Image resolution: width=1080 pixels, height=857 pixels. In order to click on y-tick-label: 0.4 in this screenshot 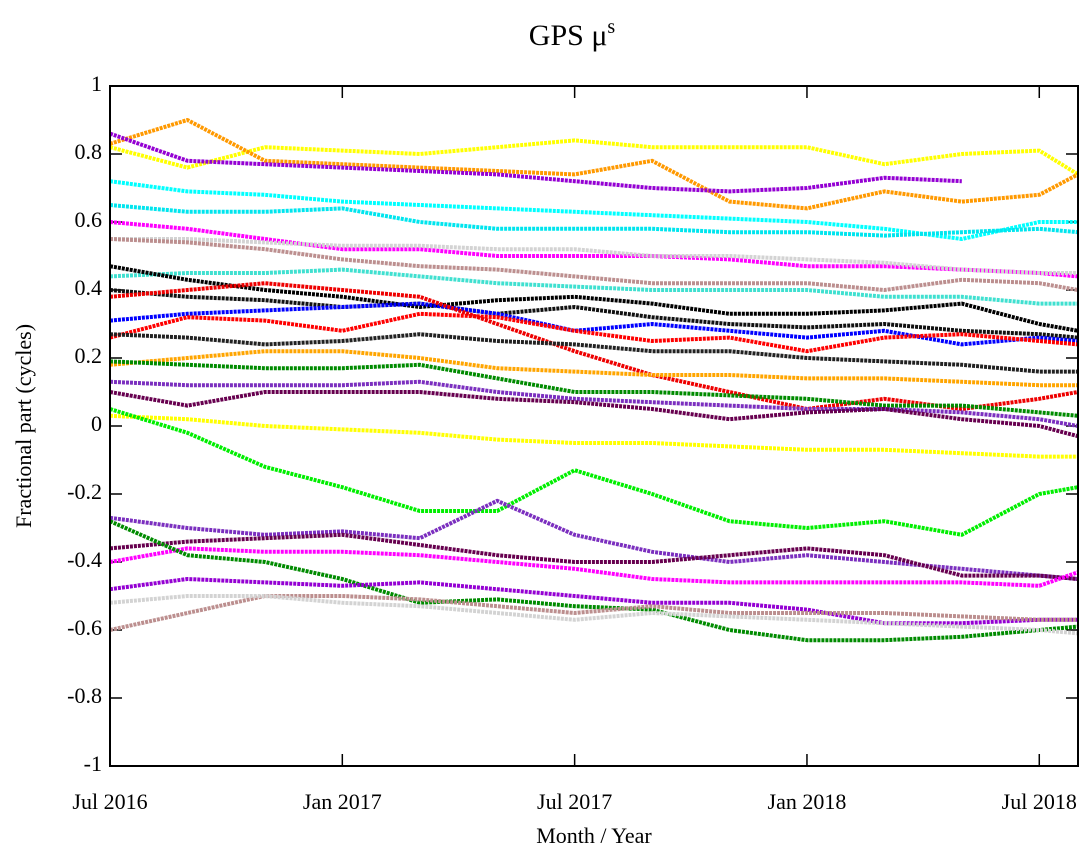, I will do `click(89, 287)`.